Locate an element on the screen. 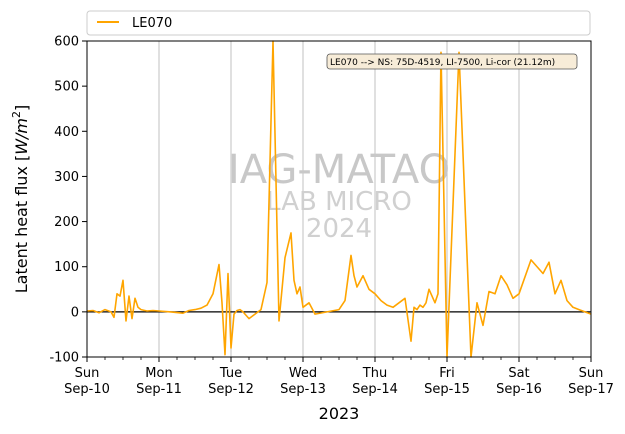 The height and width of the screenshot is (434, 625). watermark: IAG-MATAO LAB MICRO 2024 is located at coordinates (339, 195).